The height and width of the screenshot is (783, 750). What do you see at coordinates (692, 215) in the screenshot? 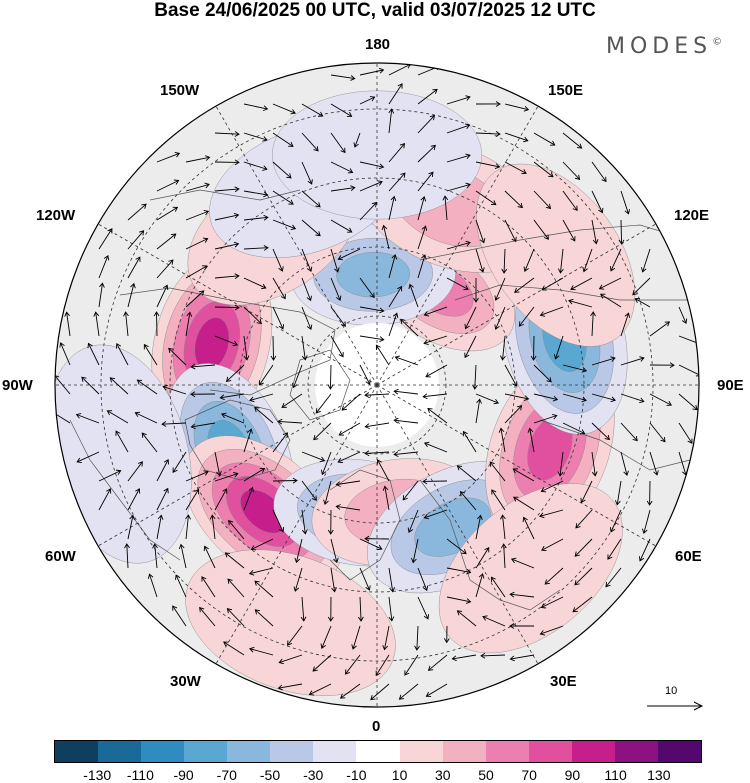
I see `lon-label-120e: 120E` at bounding box center [692, 215].